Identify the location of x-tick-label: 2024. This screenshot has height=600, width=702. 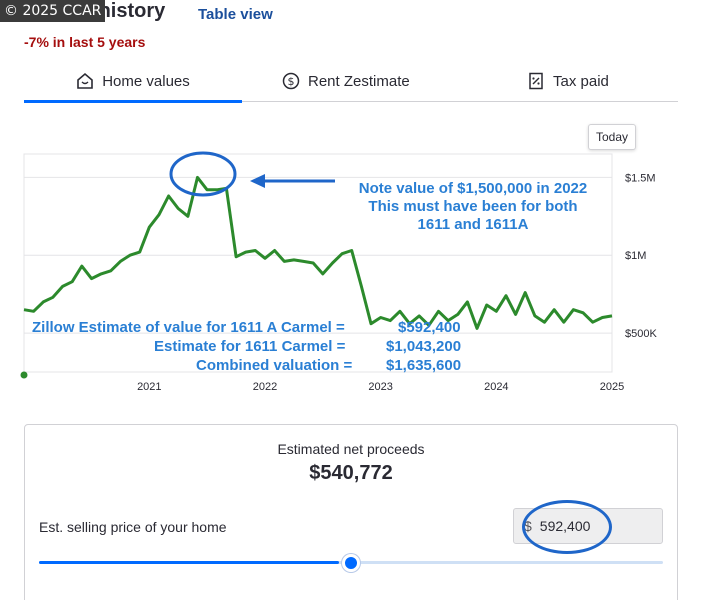
(496, 387).